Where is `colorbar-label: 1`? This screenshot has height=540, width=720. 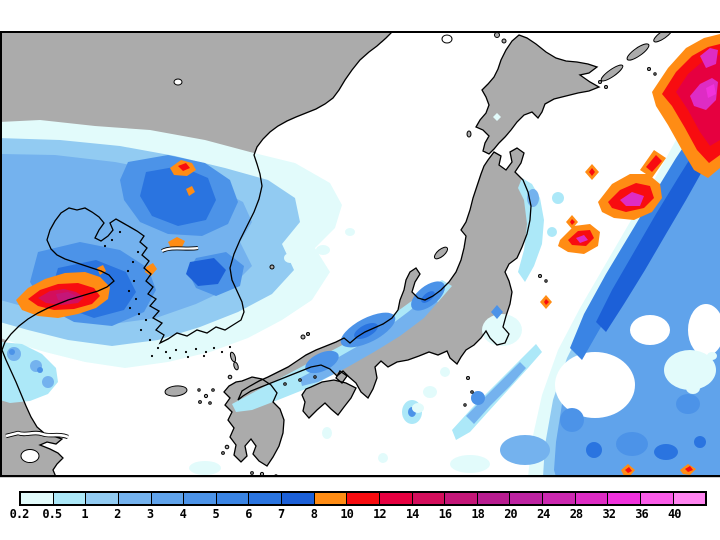 colorbar-label: 1 is located at coordinates (84, 514).